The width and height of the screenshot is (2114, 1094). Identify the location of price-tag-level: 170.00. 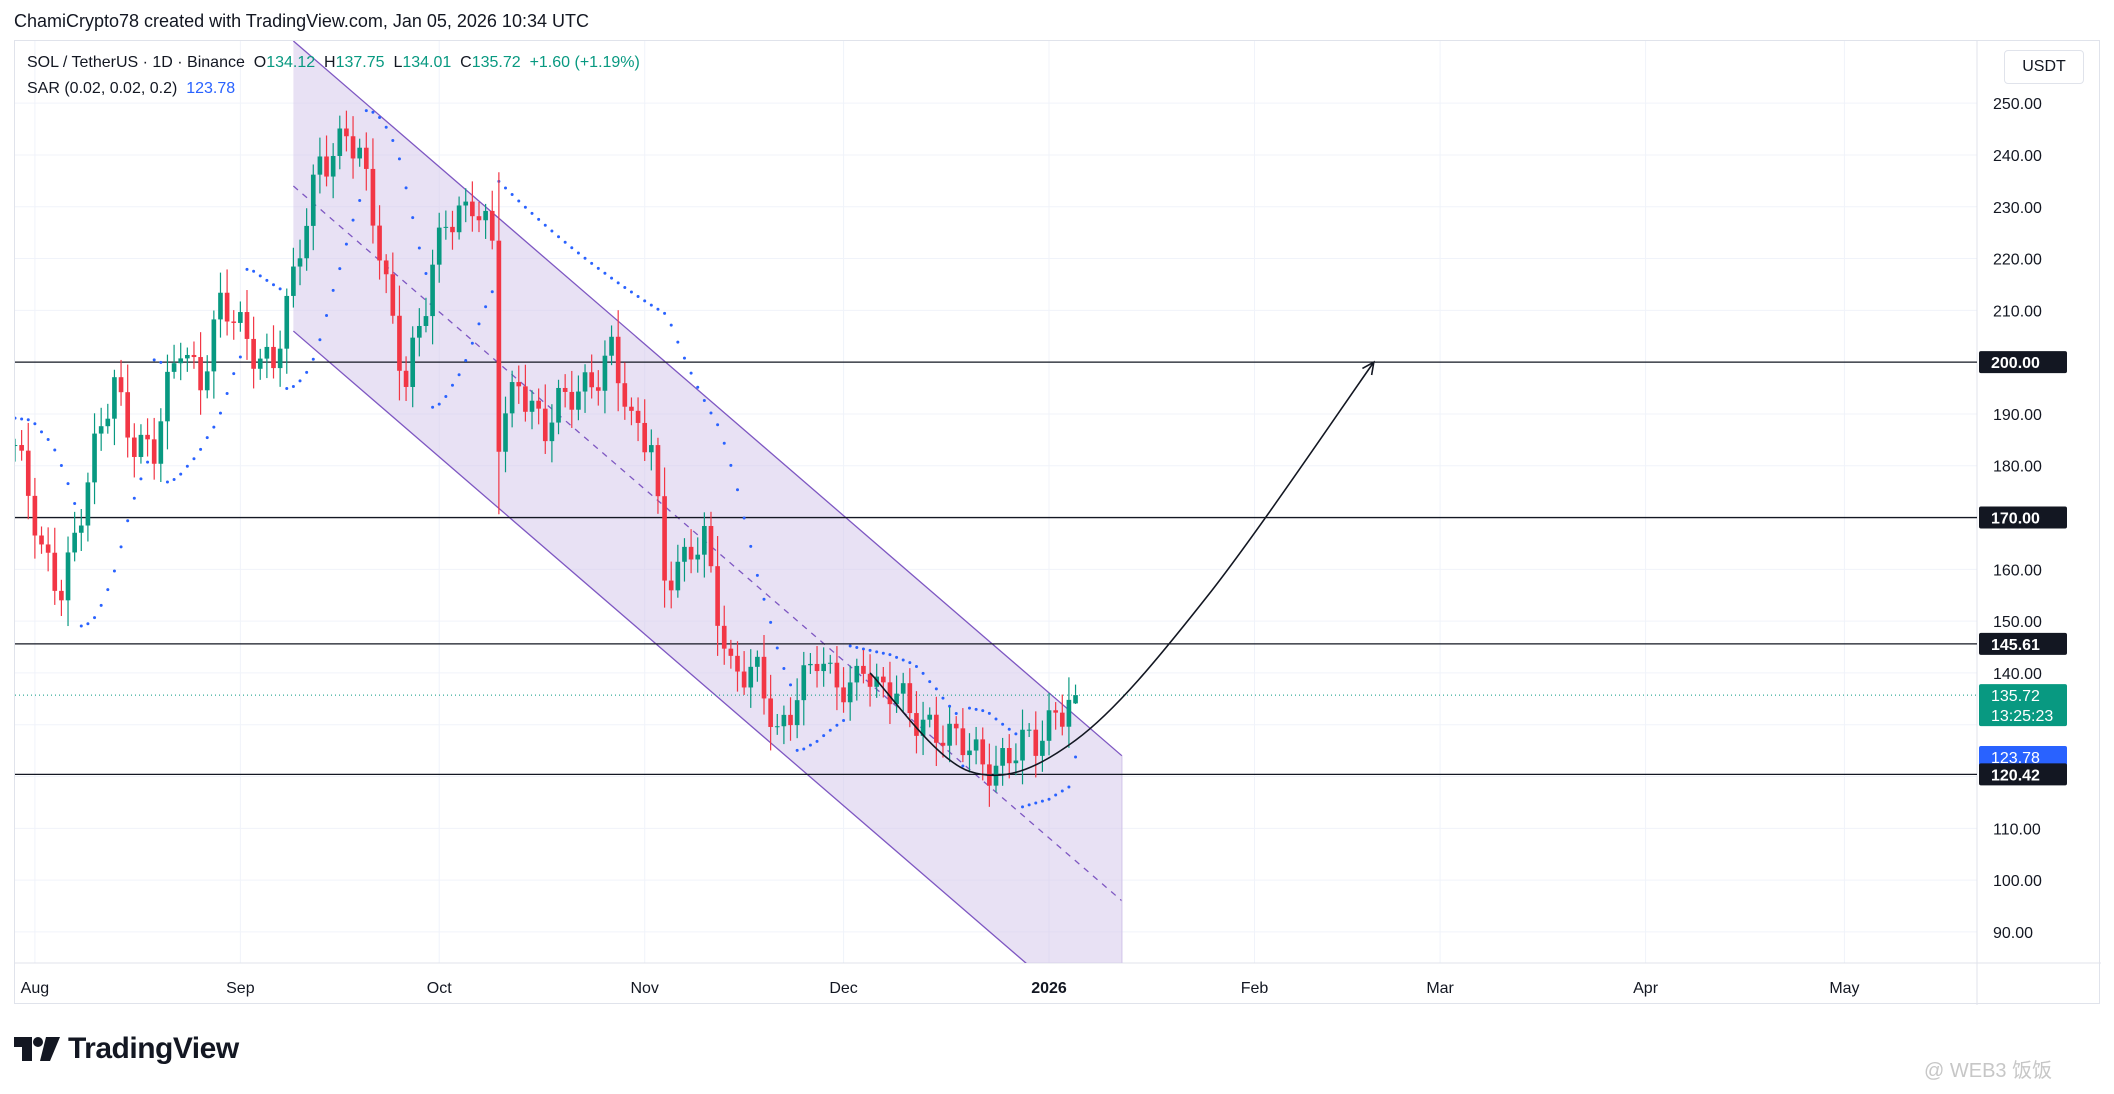
(2023, 517).